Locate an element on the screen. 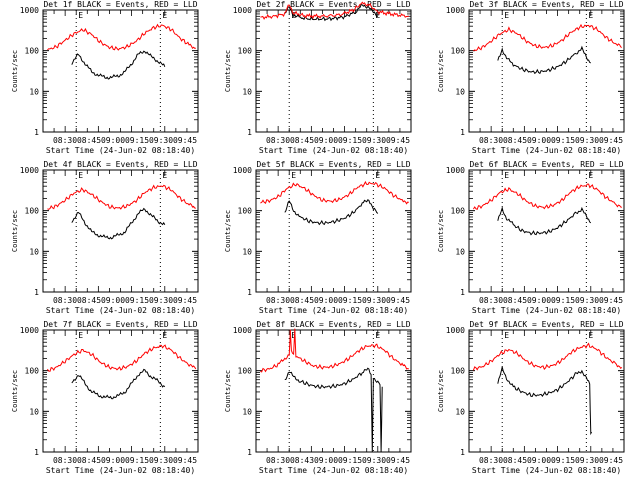 The height and width of the screenshot is (480, 640). chart-title-9: Det 9f BLACK = Events, RED = LLD is located at coordinates (546, 324).